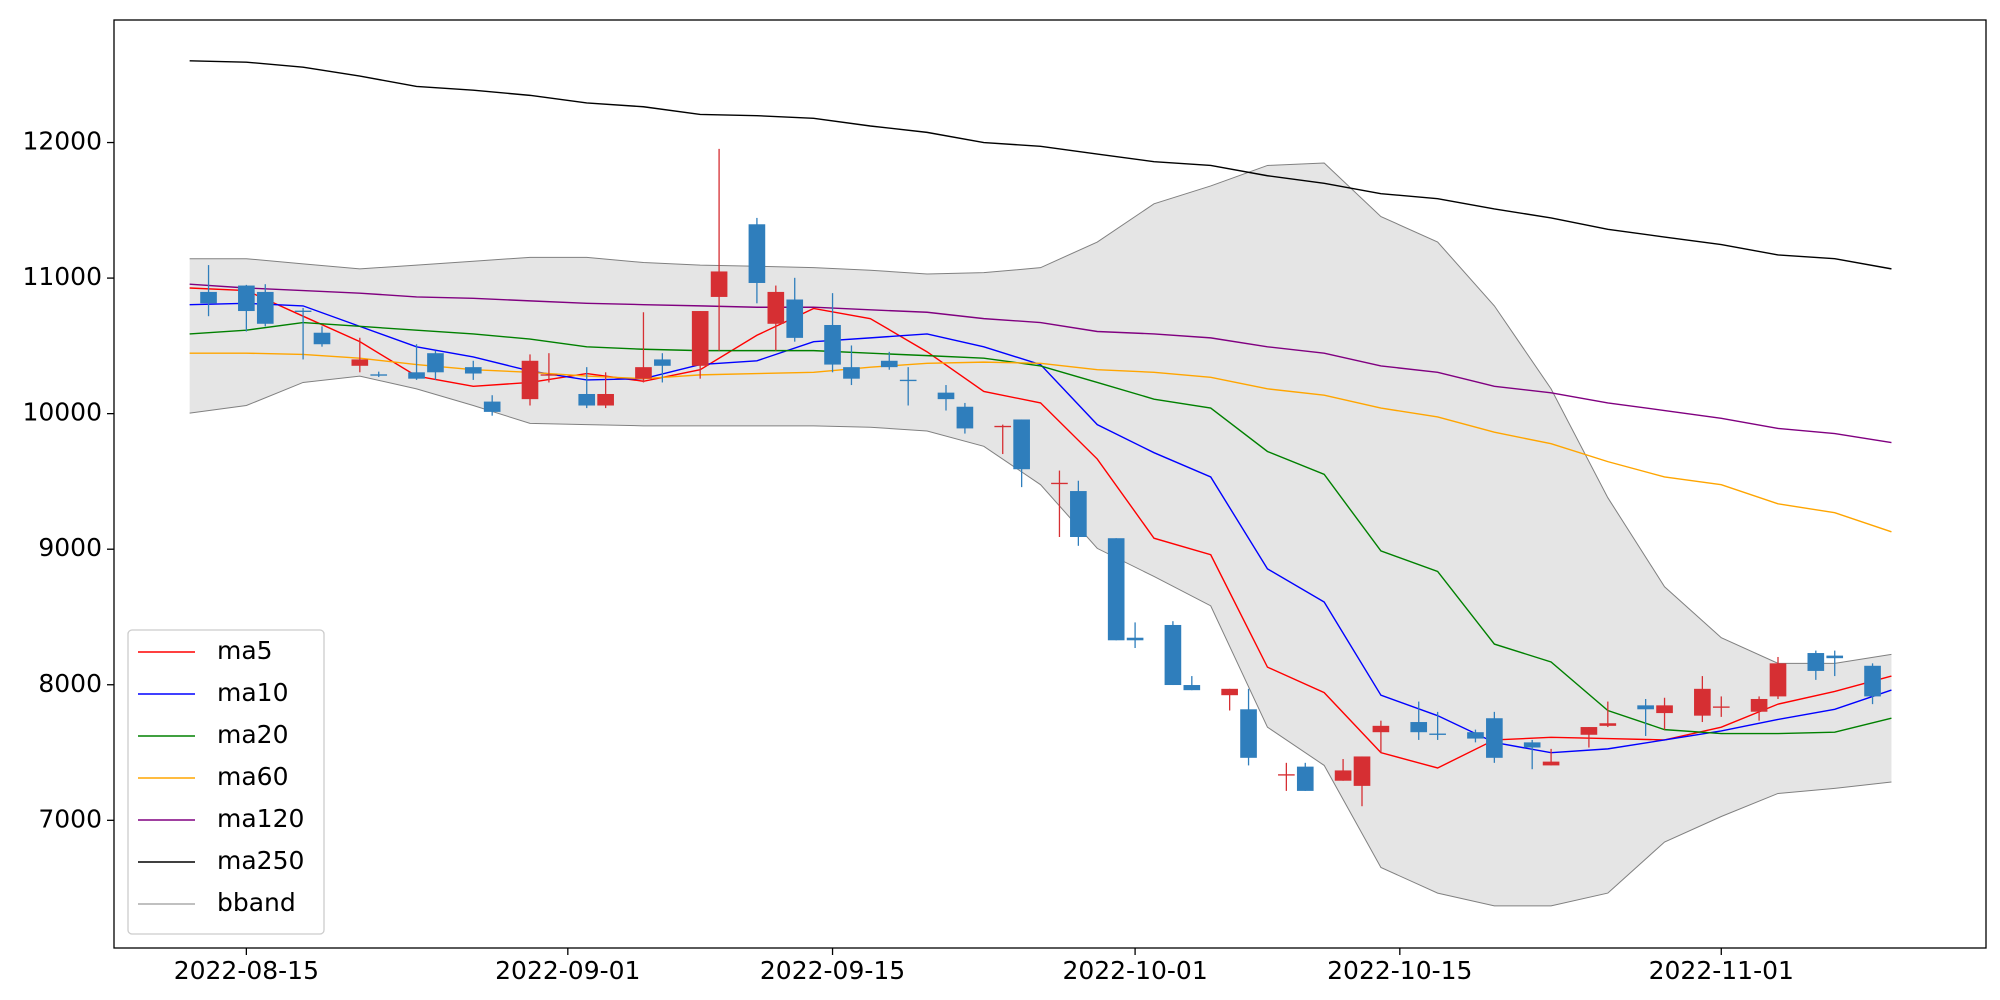 Image resolution: width=2000 pixels, height=1000 pixels. I want to click on y-tick-label: 11000, so click(62, 276).